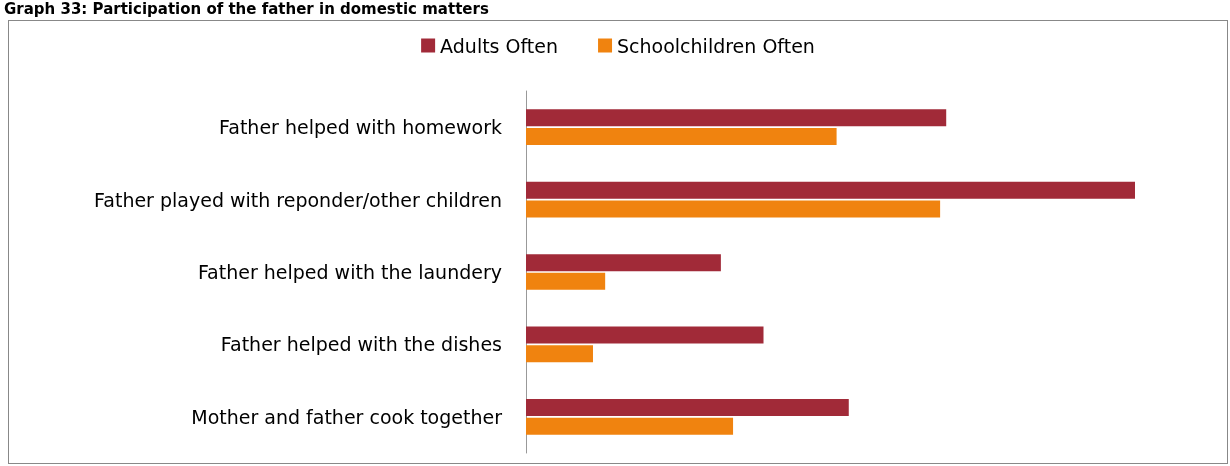  What do you see at coordinates (499, 45) in the screenshot?
I see `legend-label: Adults Often` at bounding box center [499, 45].